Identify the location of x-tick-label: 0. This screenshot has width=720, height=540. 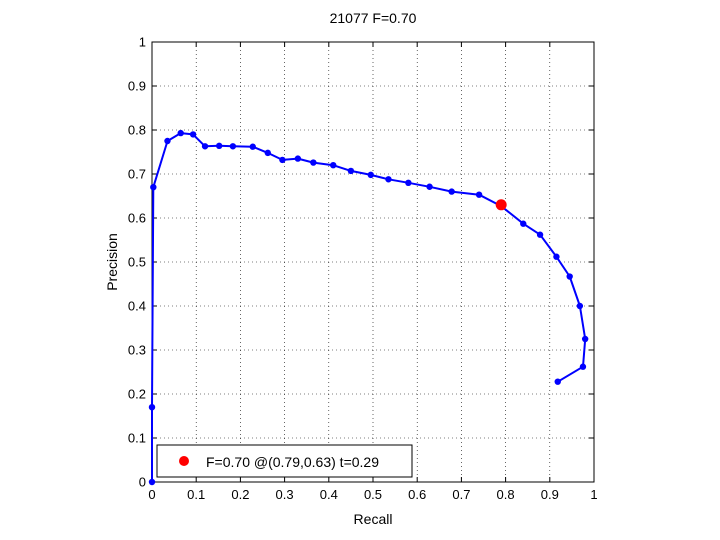
(151, 494).